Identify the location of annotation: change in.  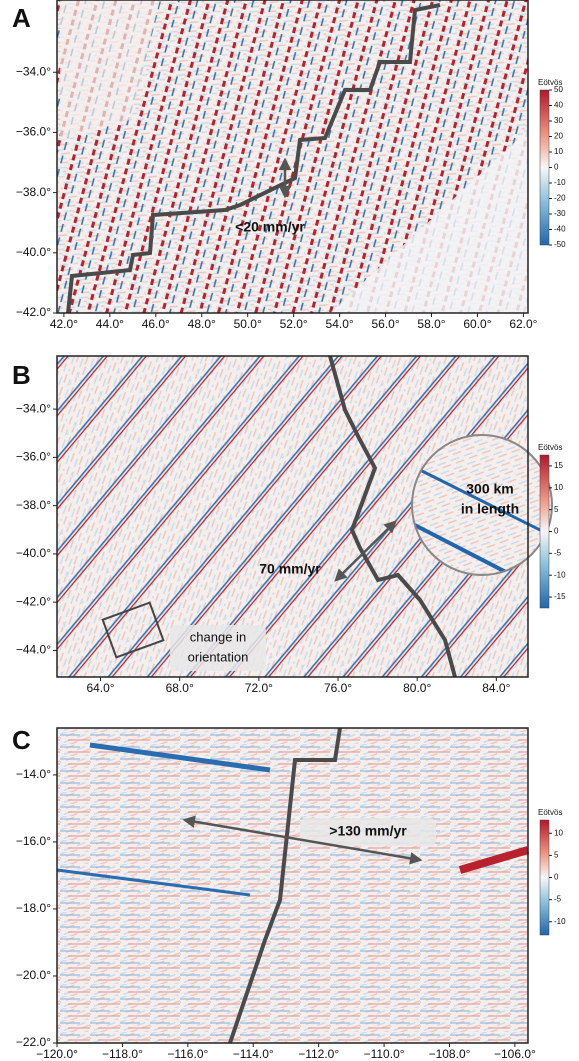
(218, 636).